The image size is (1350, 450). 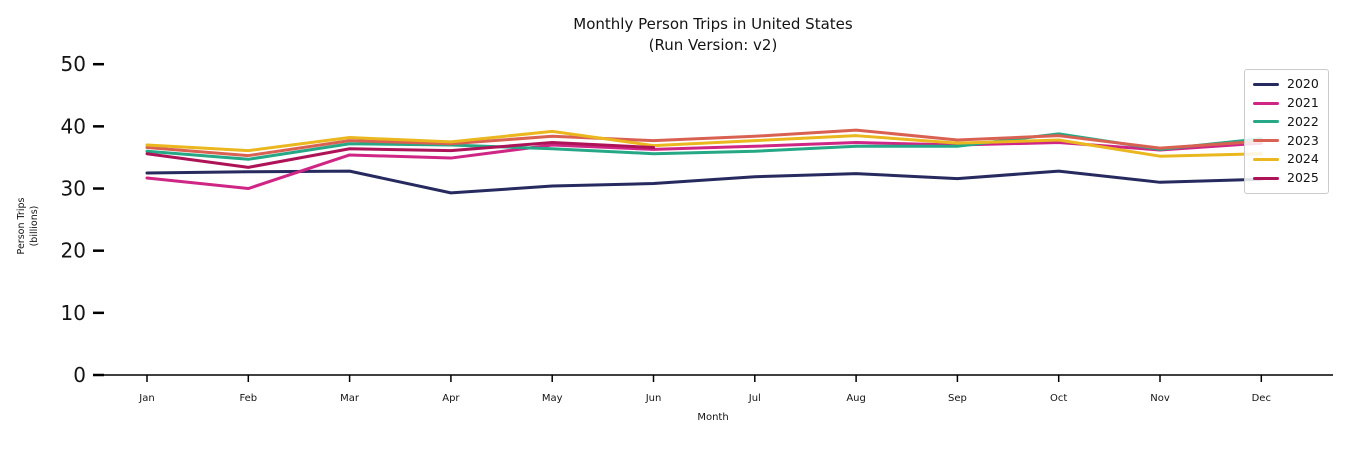 I want to click on y-axis-label-line2: (billions), so click(x=34, y=226).